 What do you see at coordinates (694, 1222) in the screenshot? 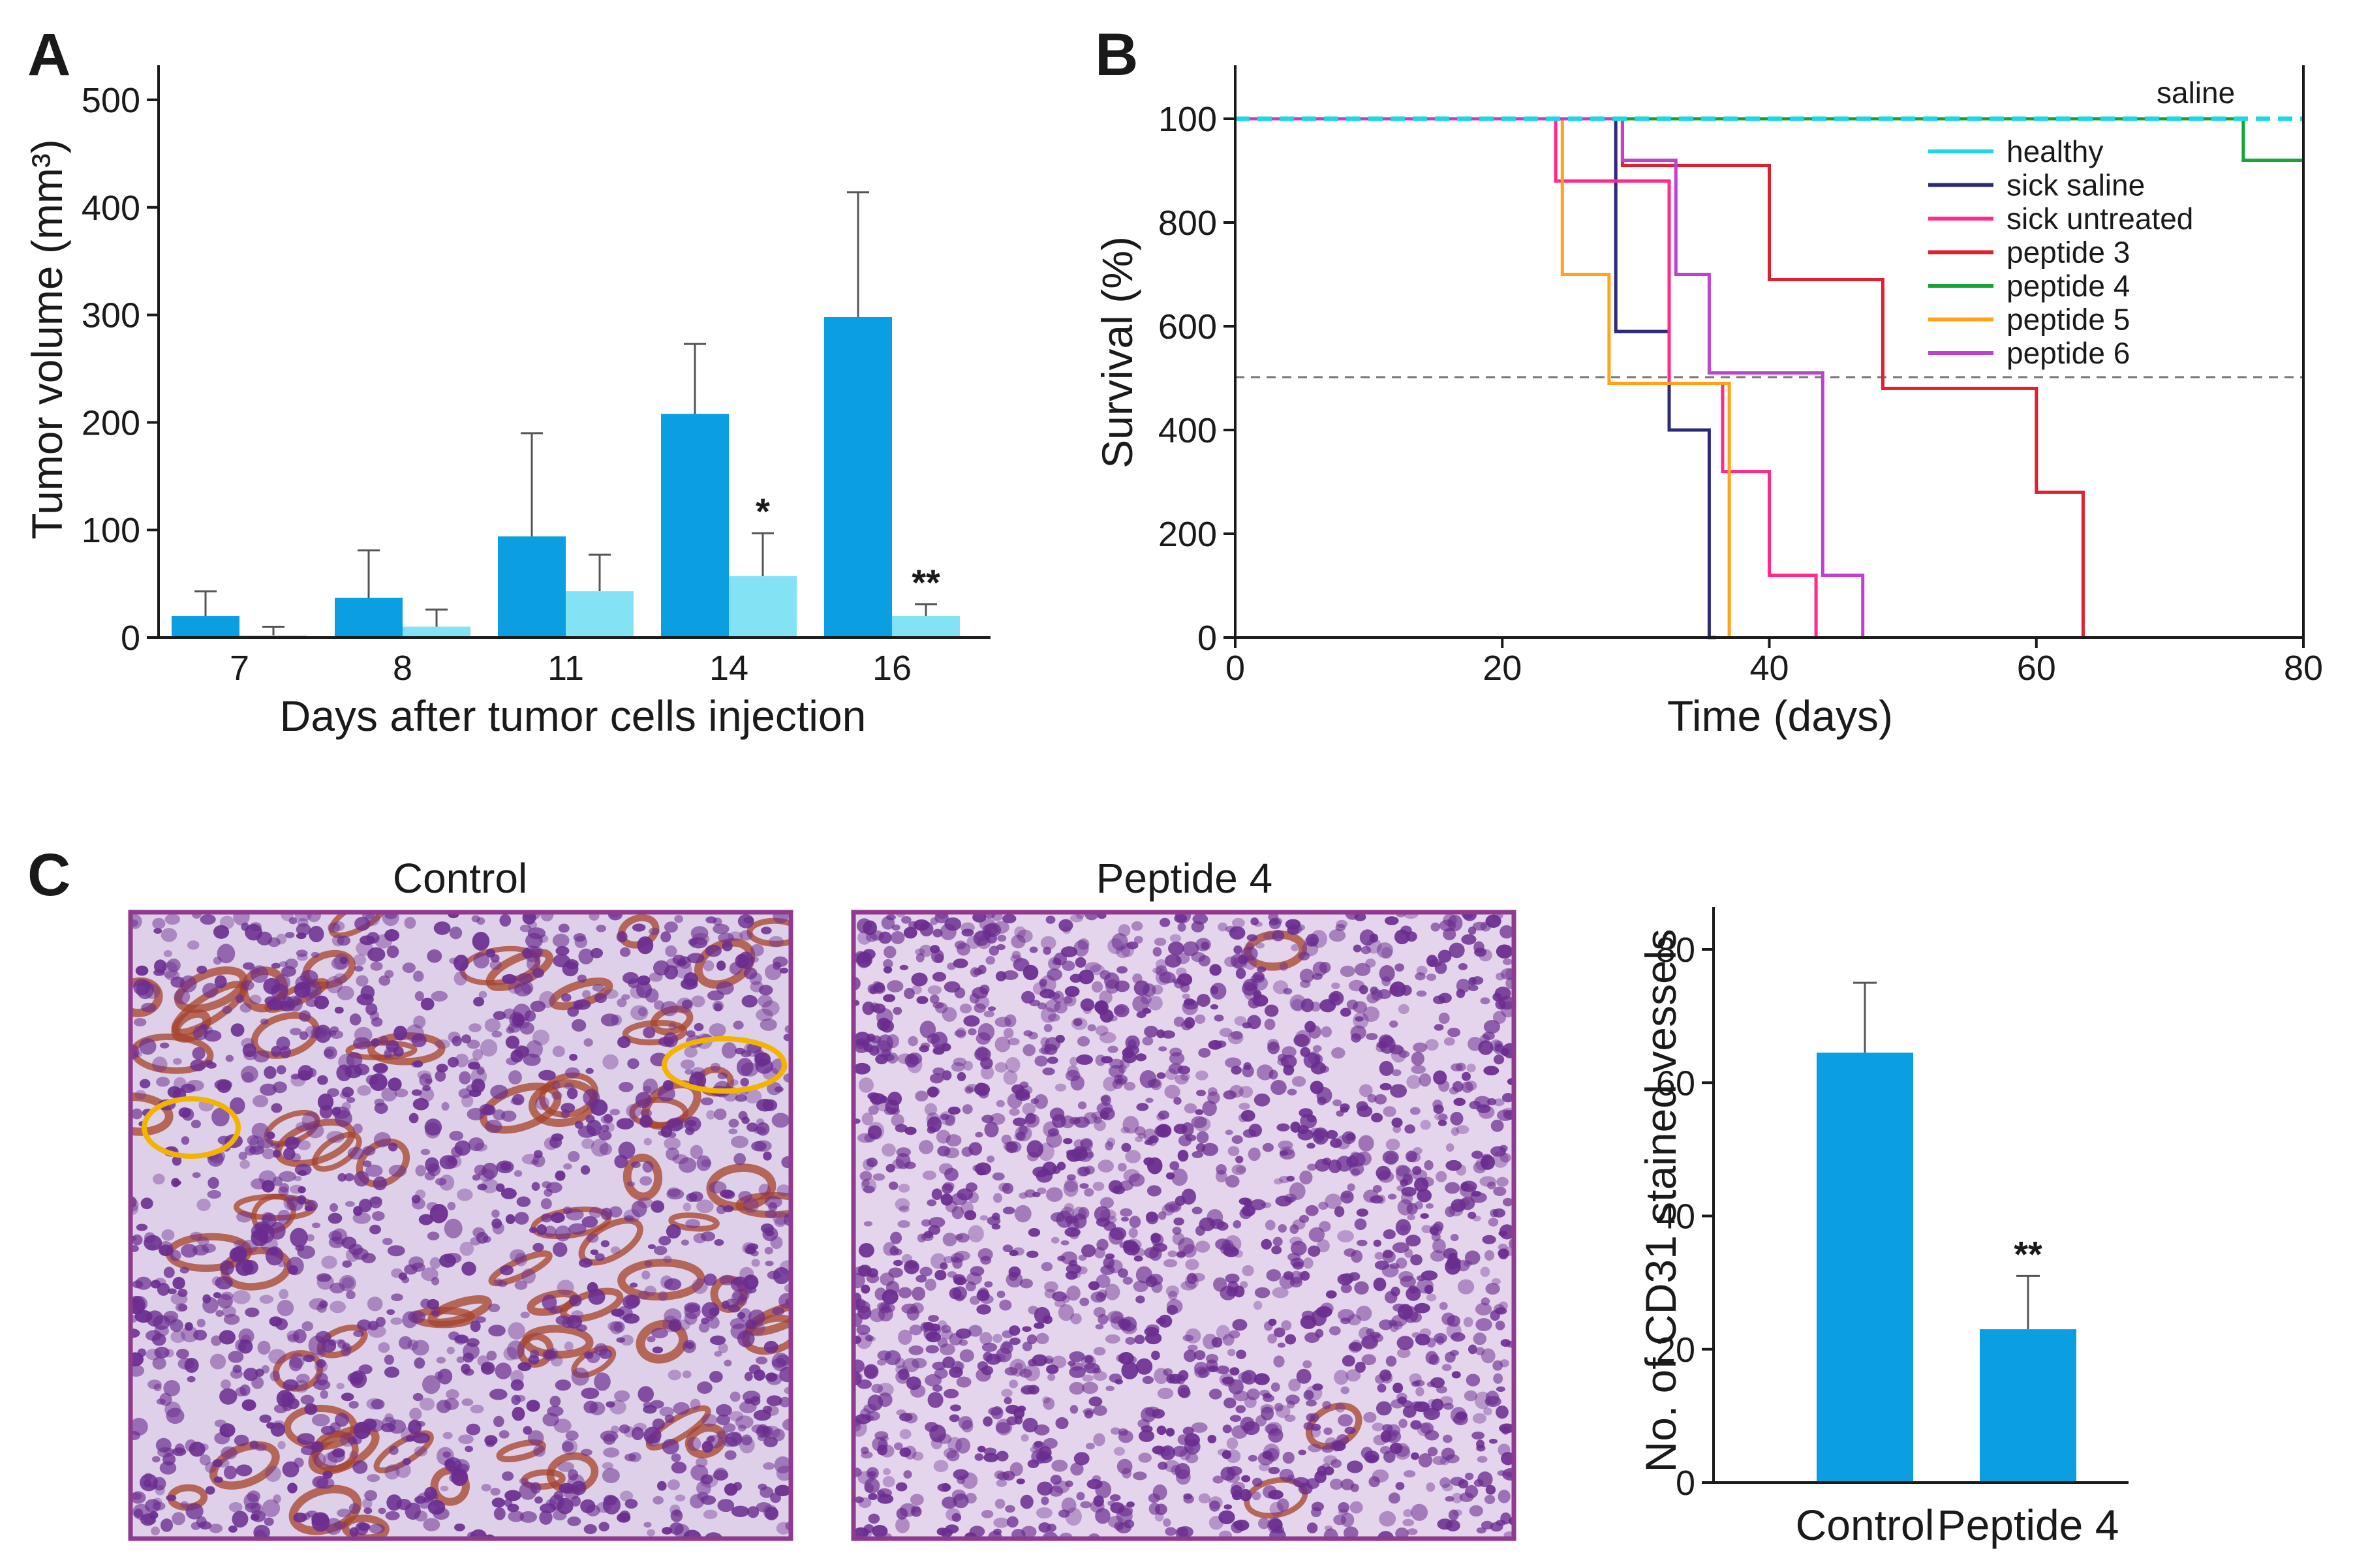
I see `stained-vessel` at bounding box center [694, 1222].